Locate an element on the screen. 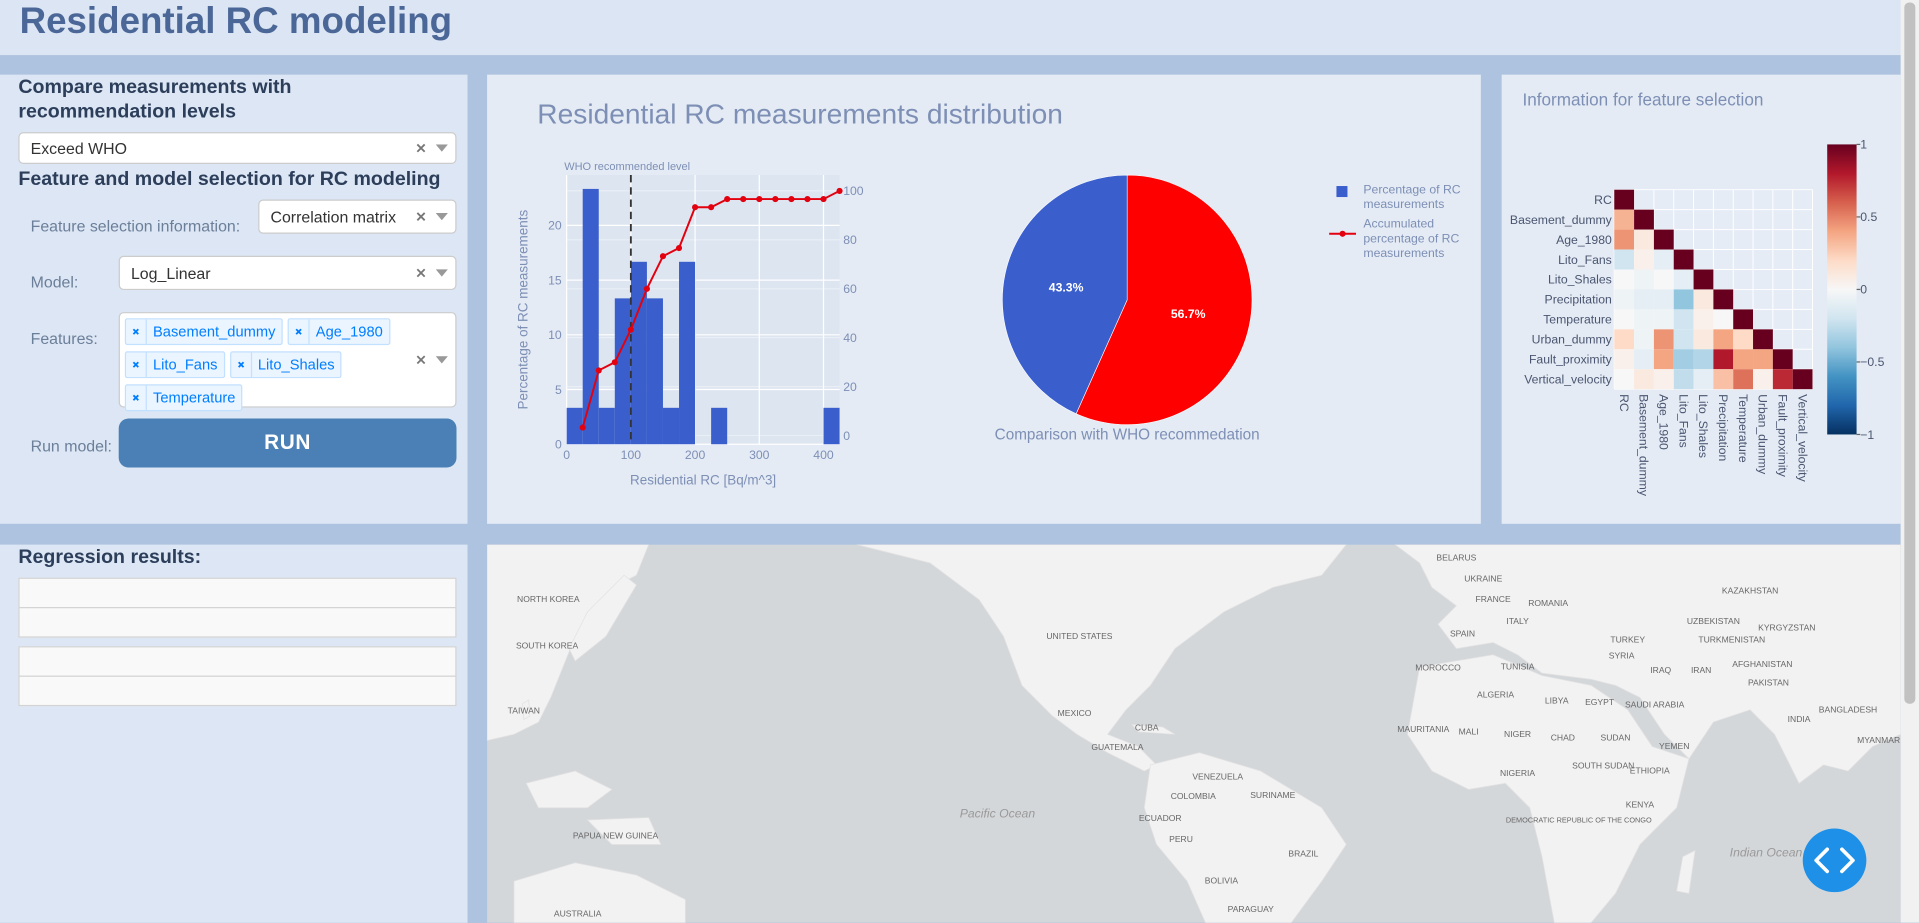 This screenshot has height=923, width=1919. country-label: MAURITANIA is located at coordinates (1423, 729).